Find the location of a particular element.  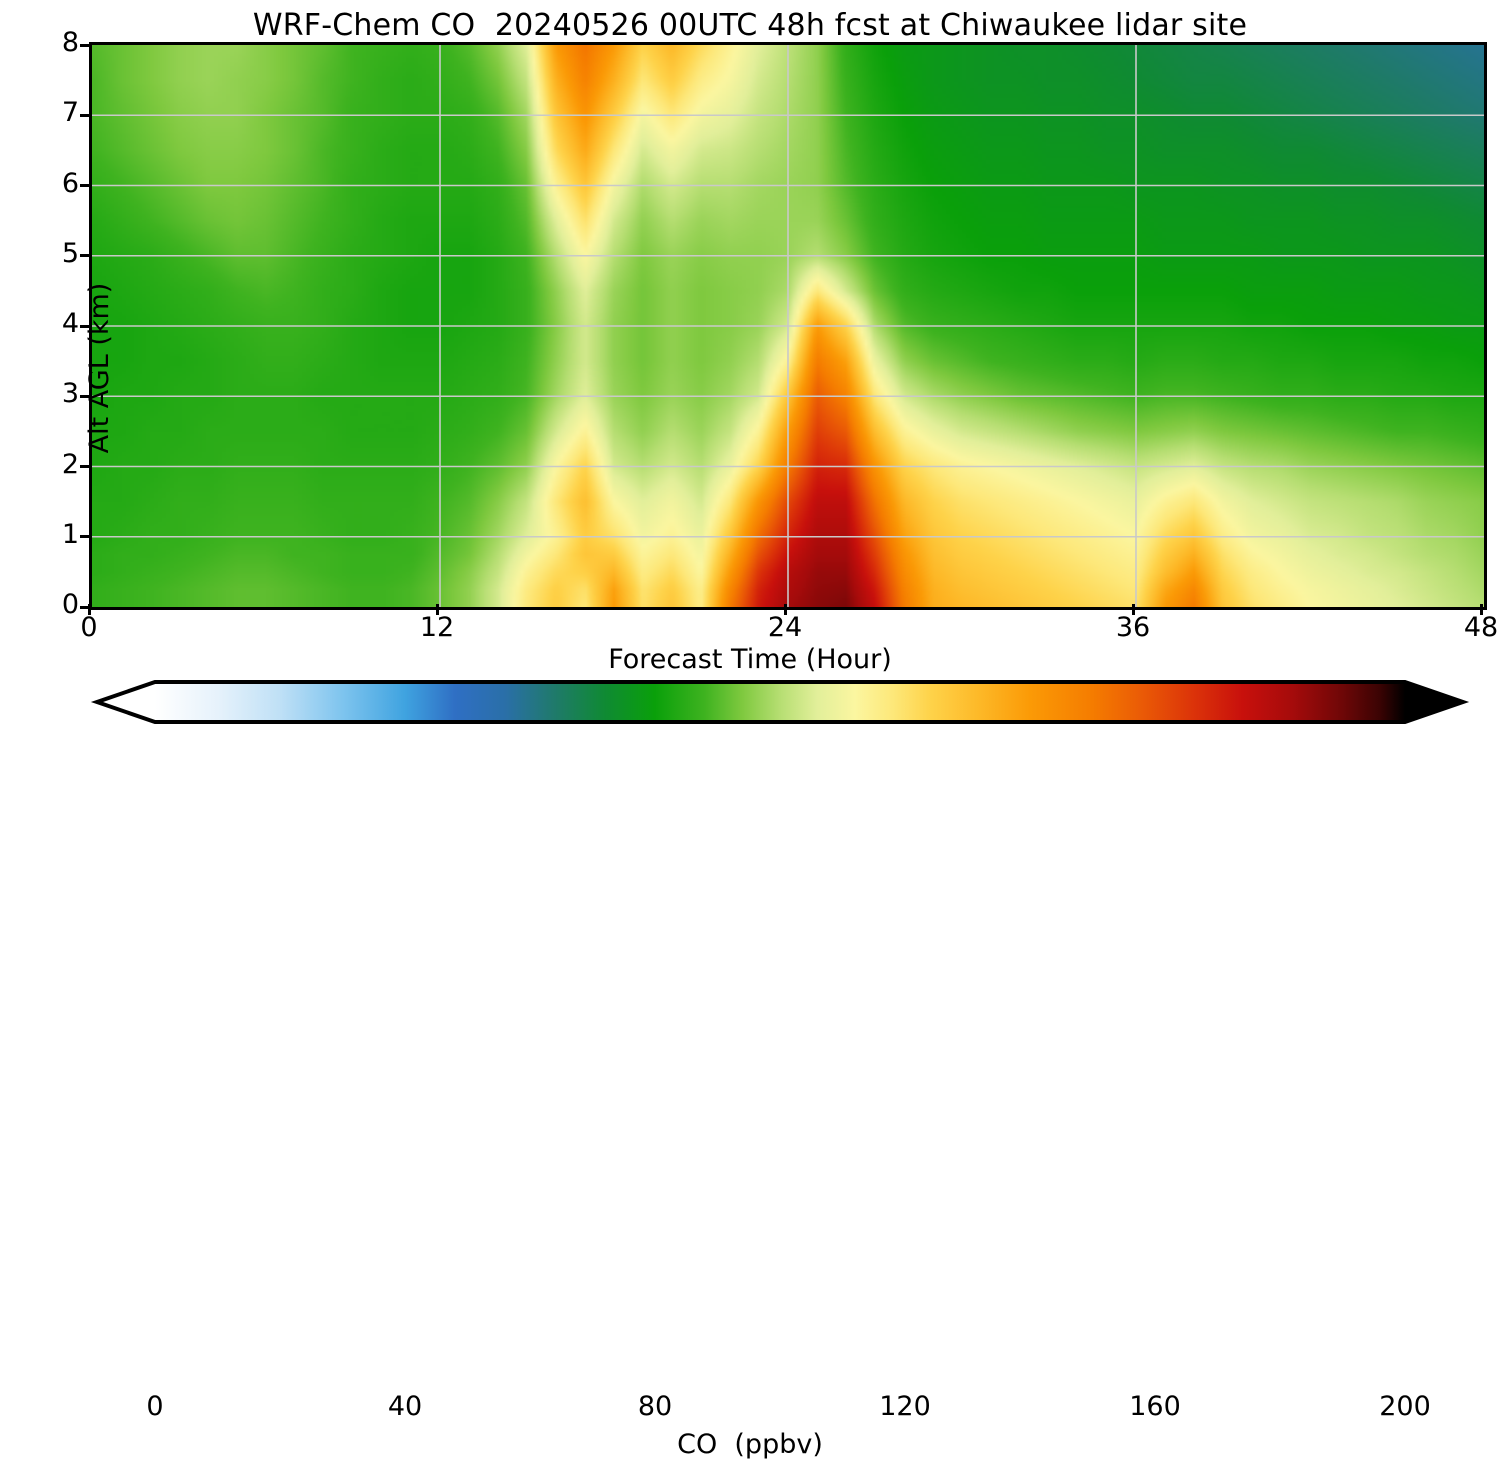

y-axis-tick-label-3: 3 is located at coordinates (70, 394).